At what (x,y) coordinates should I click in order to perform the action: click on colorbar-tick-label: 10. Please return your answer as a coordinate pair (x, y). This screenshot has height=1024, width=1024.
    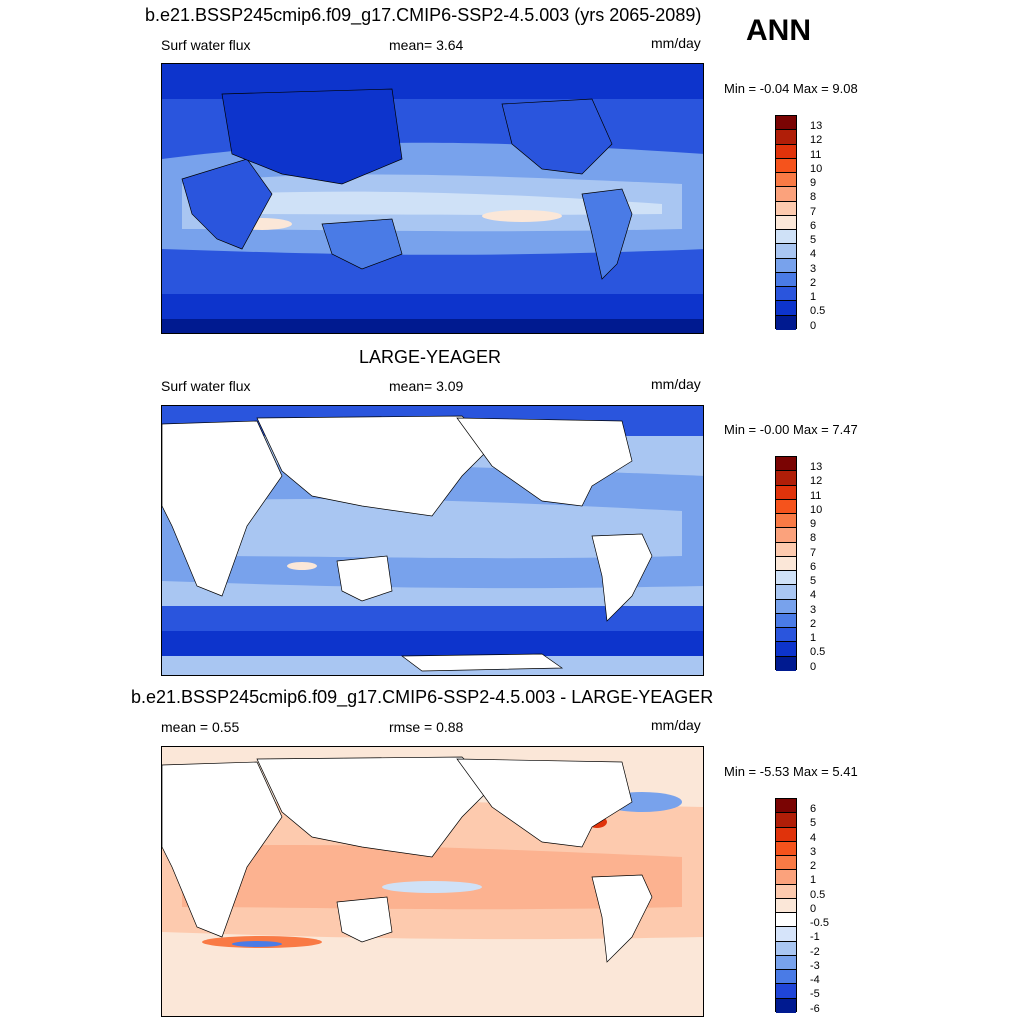
    Looking at the image, I should click on (816, 509).